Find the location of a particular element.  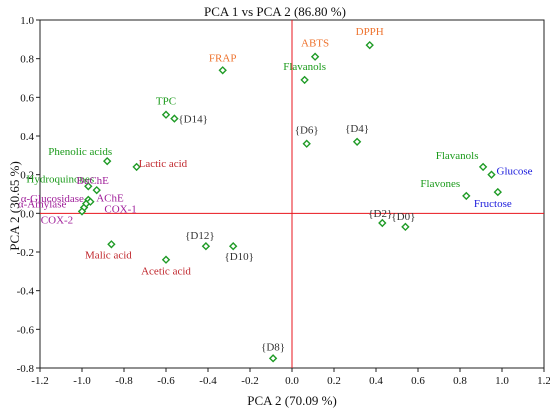

data-point-label: COX-2 is located at coordinates (57, 220).